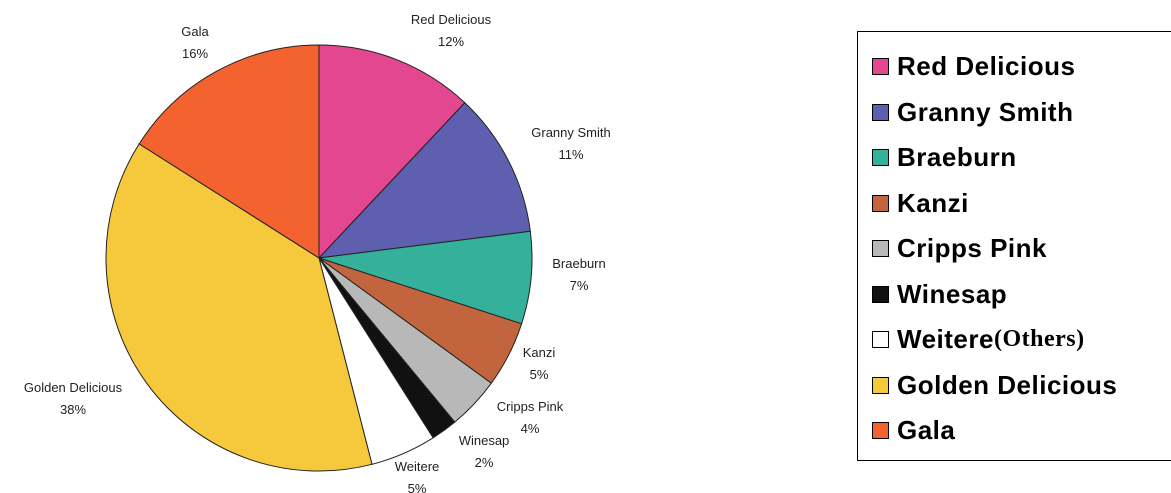 Image resolution: width=1171 pixels, height=493 pixels. I want to click on slice-label-golden-delicious: Golden Delicious, so click(73, 387).